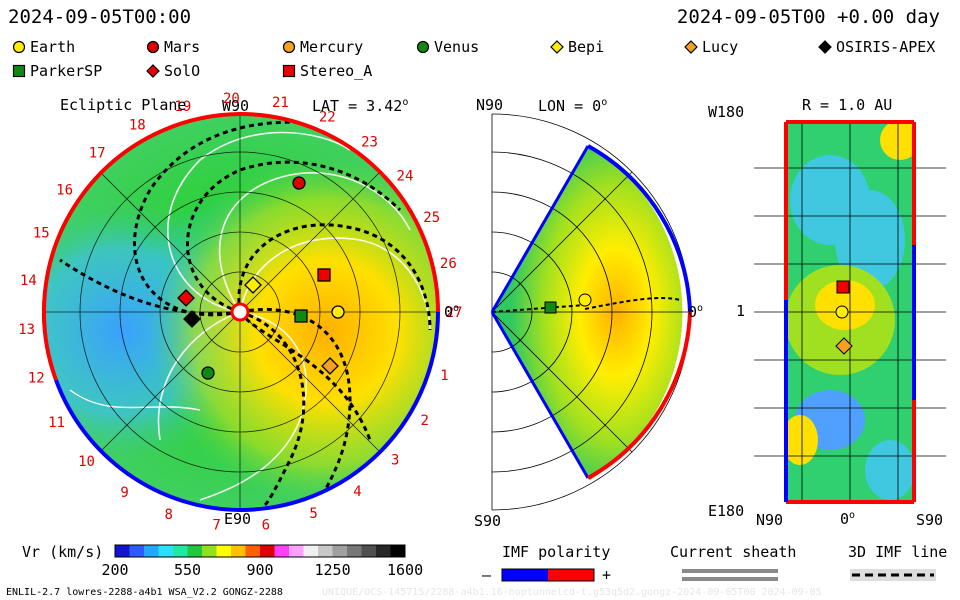  I want to click on carrington-tick-4: 4, so click(357, 492).